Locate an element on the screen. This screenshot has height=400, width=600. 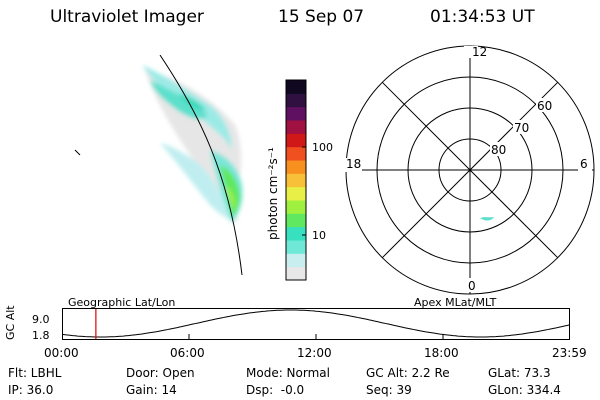
date-label: 15 Sep 07 is located at coordinates (321, 17).